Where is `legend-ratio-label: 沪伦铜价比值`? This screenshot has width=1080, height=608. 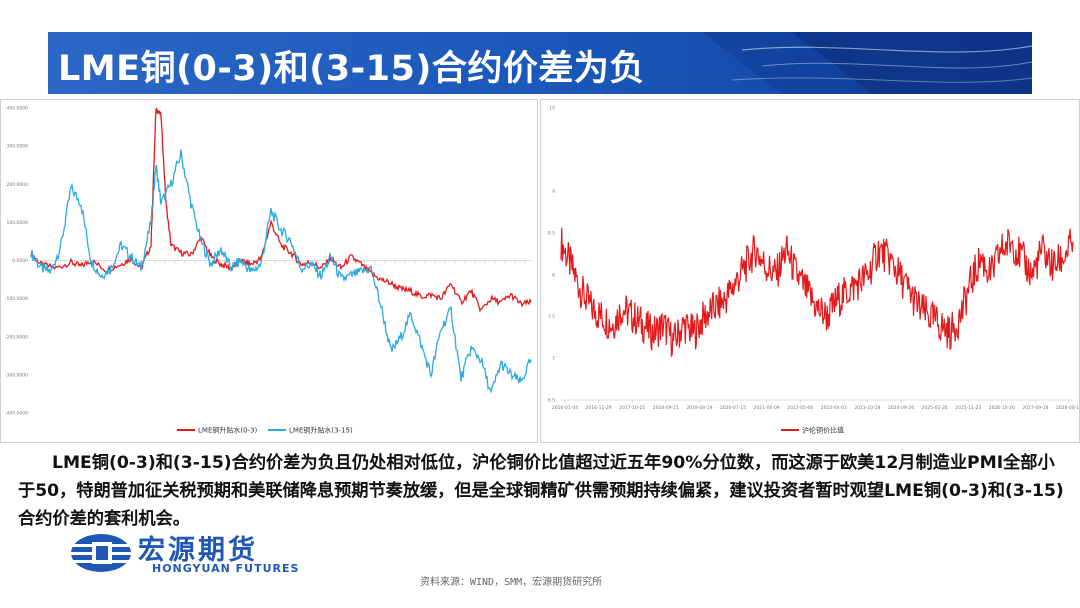
legend-ratio-label: 沪伦铜价比值 is located at coordinates (823, 430).